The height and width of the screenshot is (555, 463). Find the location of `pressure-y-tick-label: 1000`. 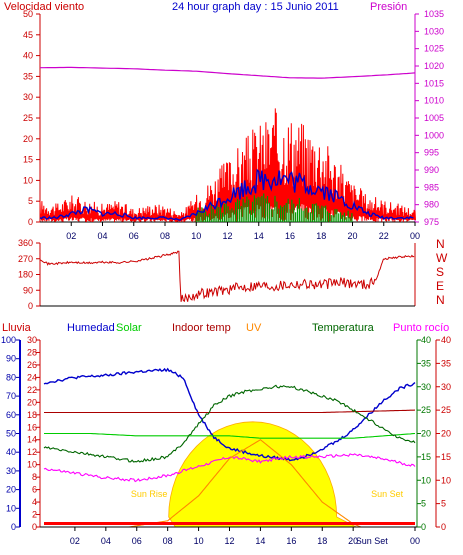

pressure-y-tick-label: 1000 is located at coordinates (434, 135).